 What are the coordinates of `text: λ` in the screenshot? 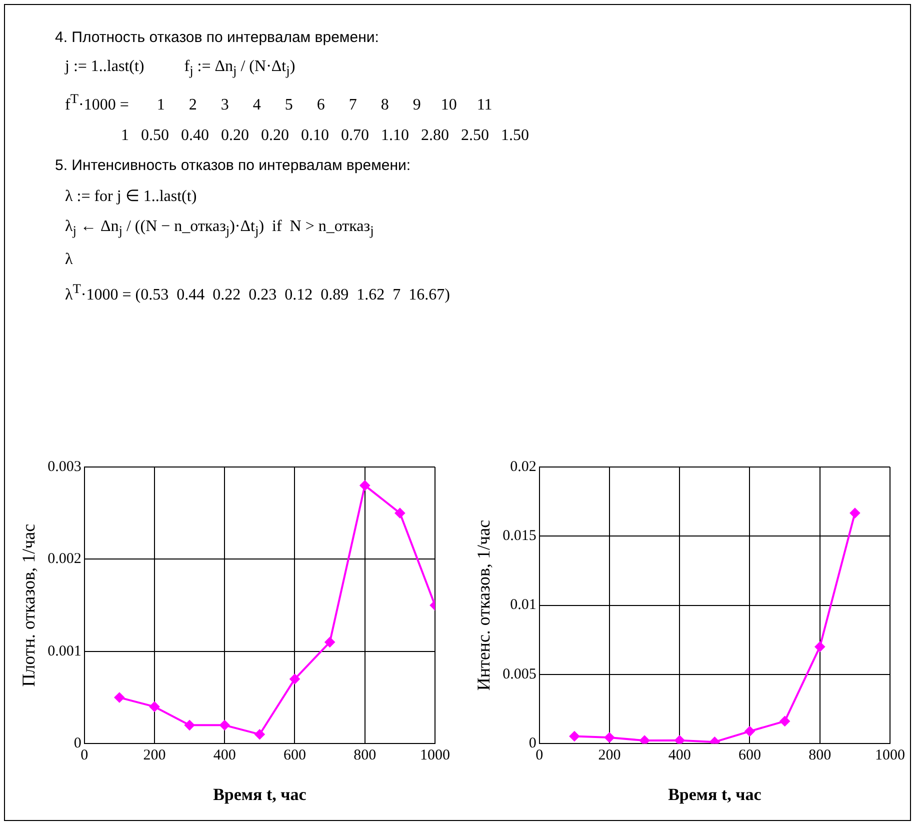 It's located at (69, 259).